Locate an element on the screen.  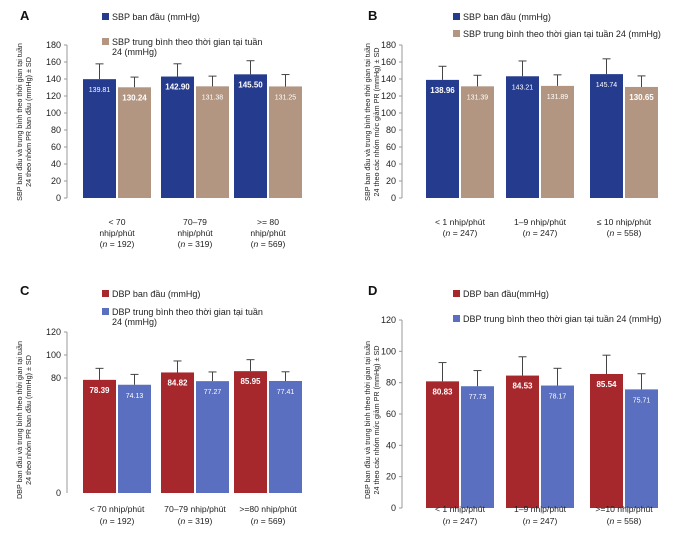
data-label: 77.41 is located at coordinates (286, 392).